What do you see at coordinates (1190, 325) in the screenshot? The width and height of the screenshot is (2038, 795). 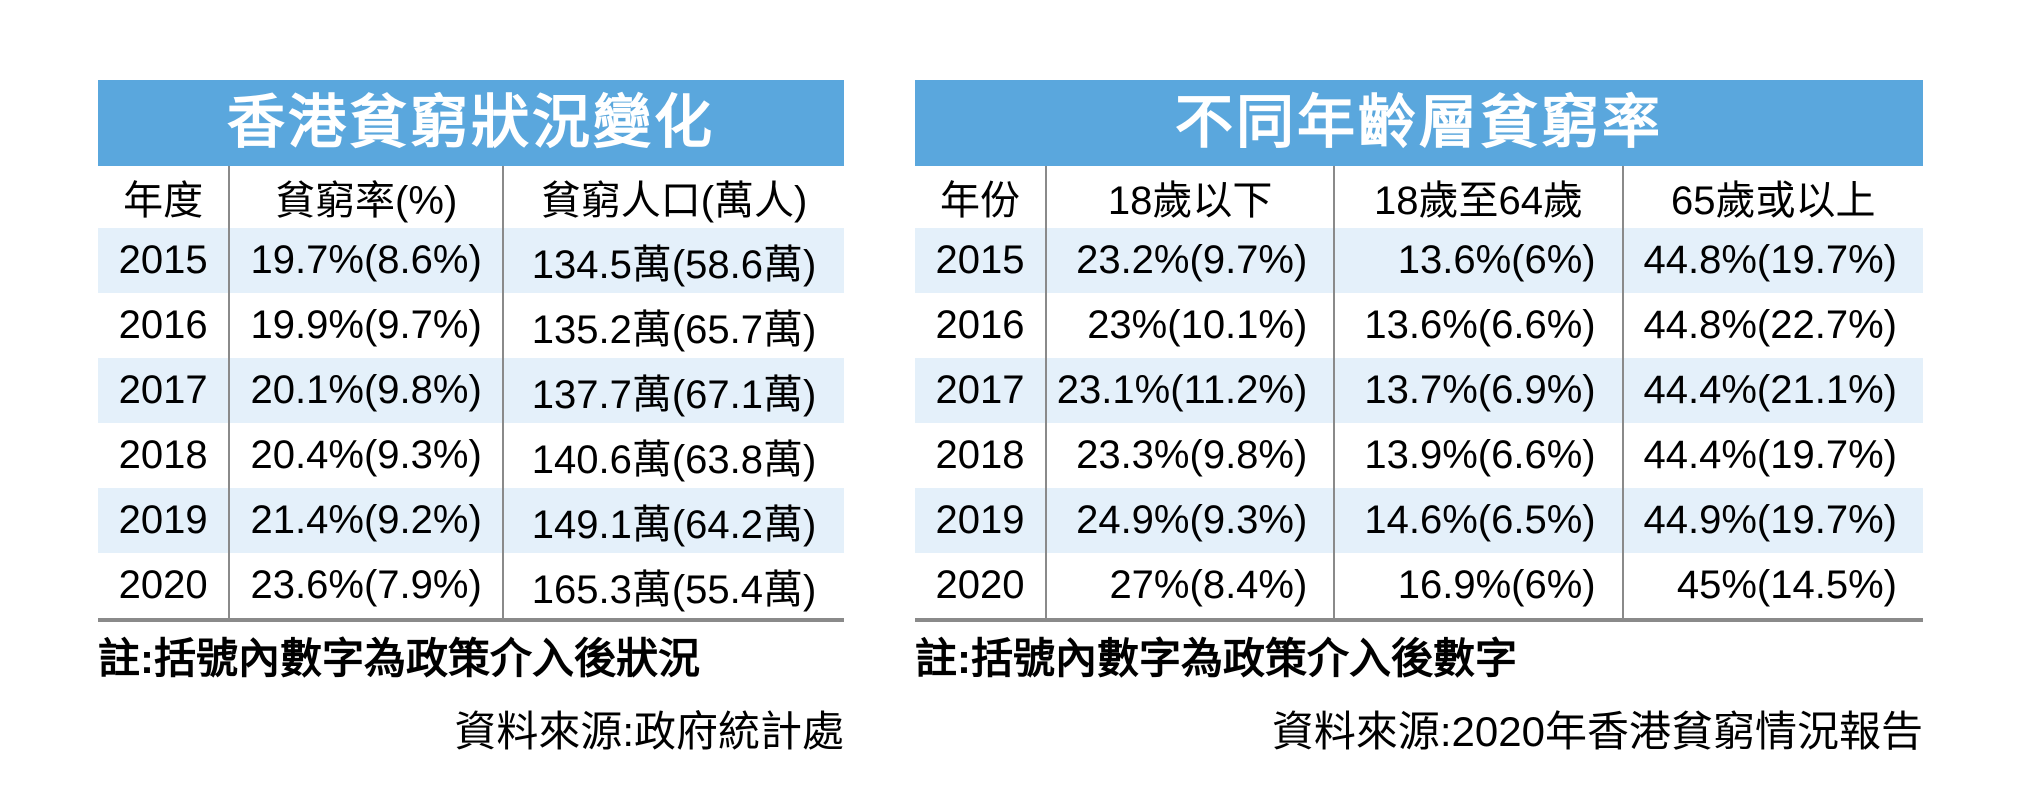 I see `under-18-cell: 23%(10.1%)` at bounding box center [1190, 325].